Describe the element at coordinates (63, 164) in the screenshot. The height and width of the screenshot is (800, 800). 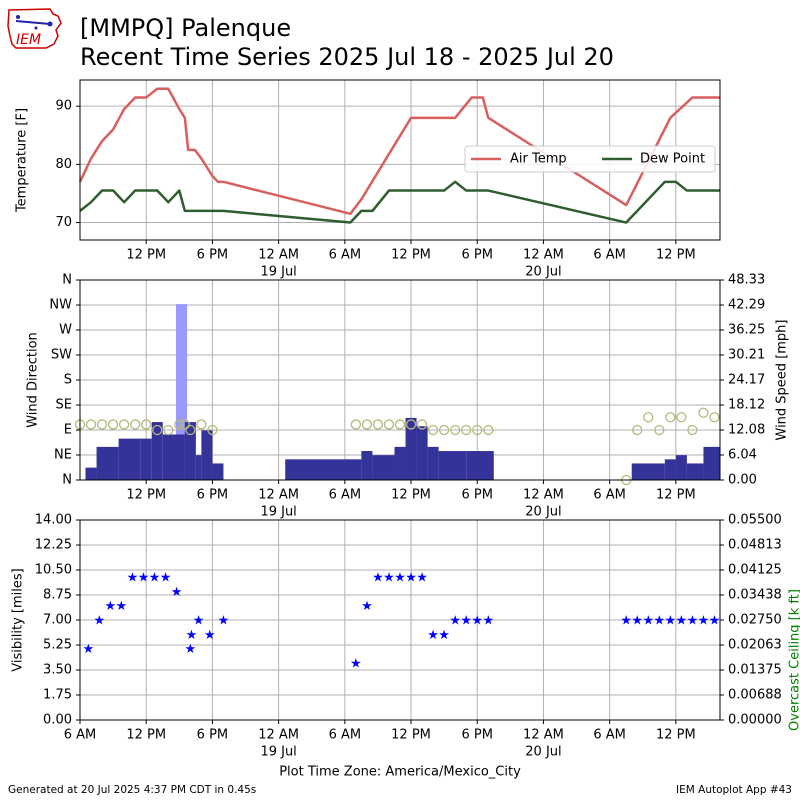
I see `y-tick-label: 80` at that location.